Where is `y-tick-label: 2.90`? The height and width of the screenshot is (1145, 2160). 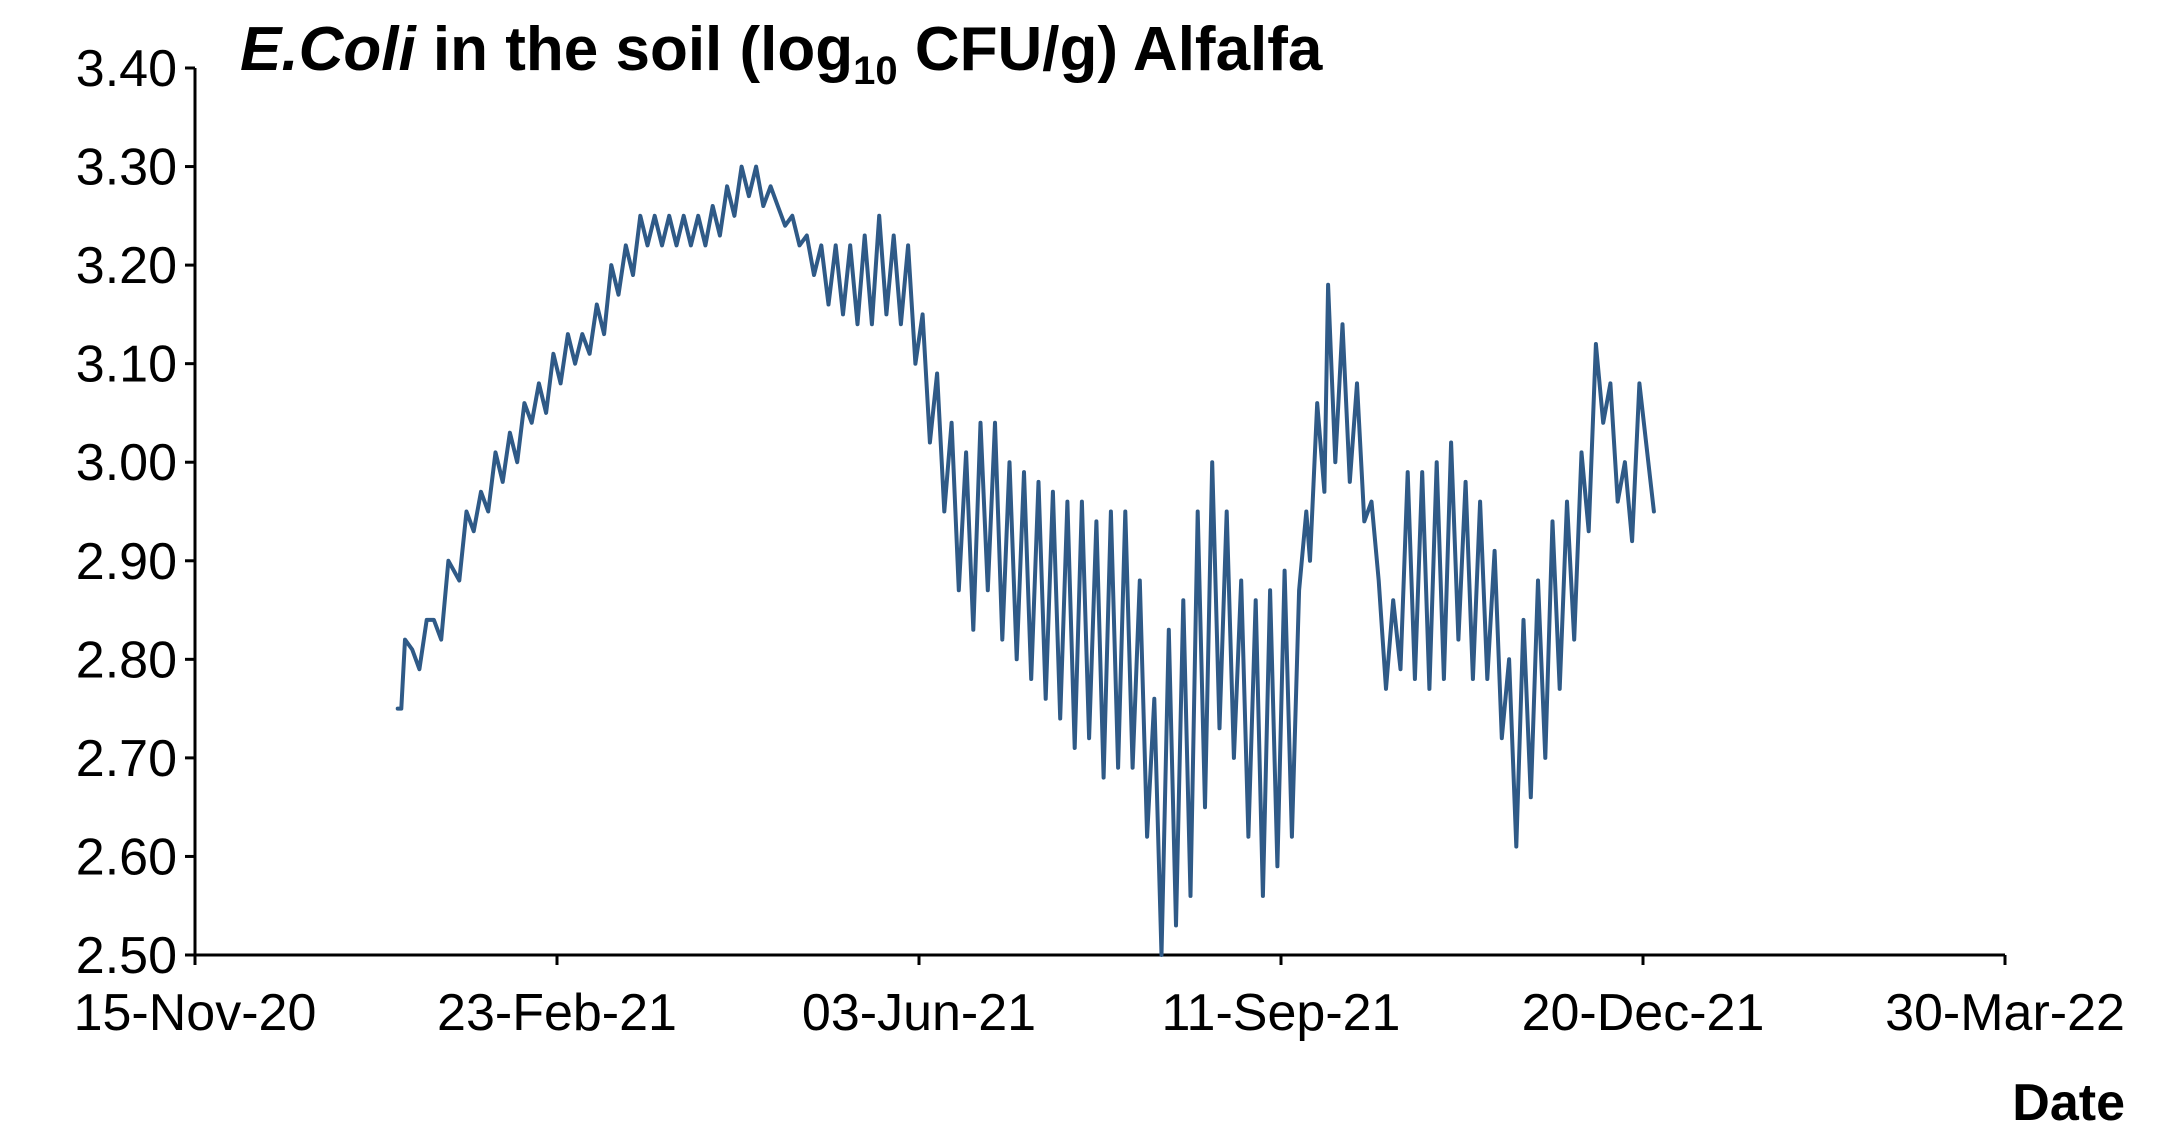
y-tick-label: 2.90 is located at coordinates (126, 562).